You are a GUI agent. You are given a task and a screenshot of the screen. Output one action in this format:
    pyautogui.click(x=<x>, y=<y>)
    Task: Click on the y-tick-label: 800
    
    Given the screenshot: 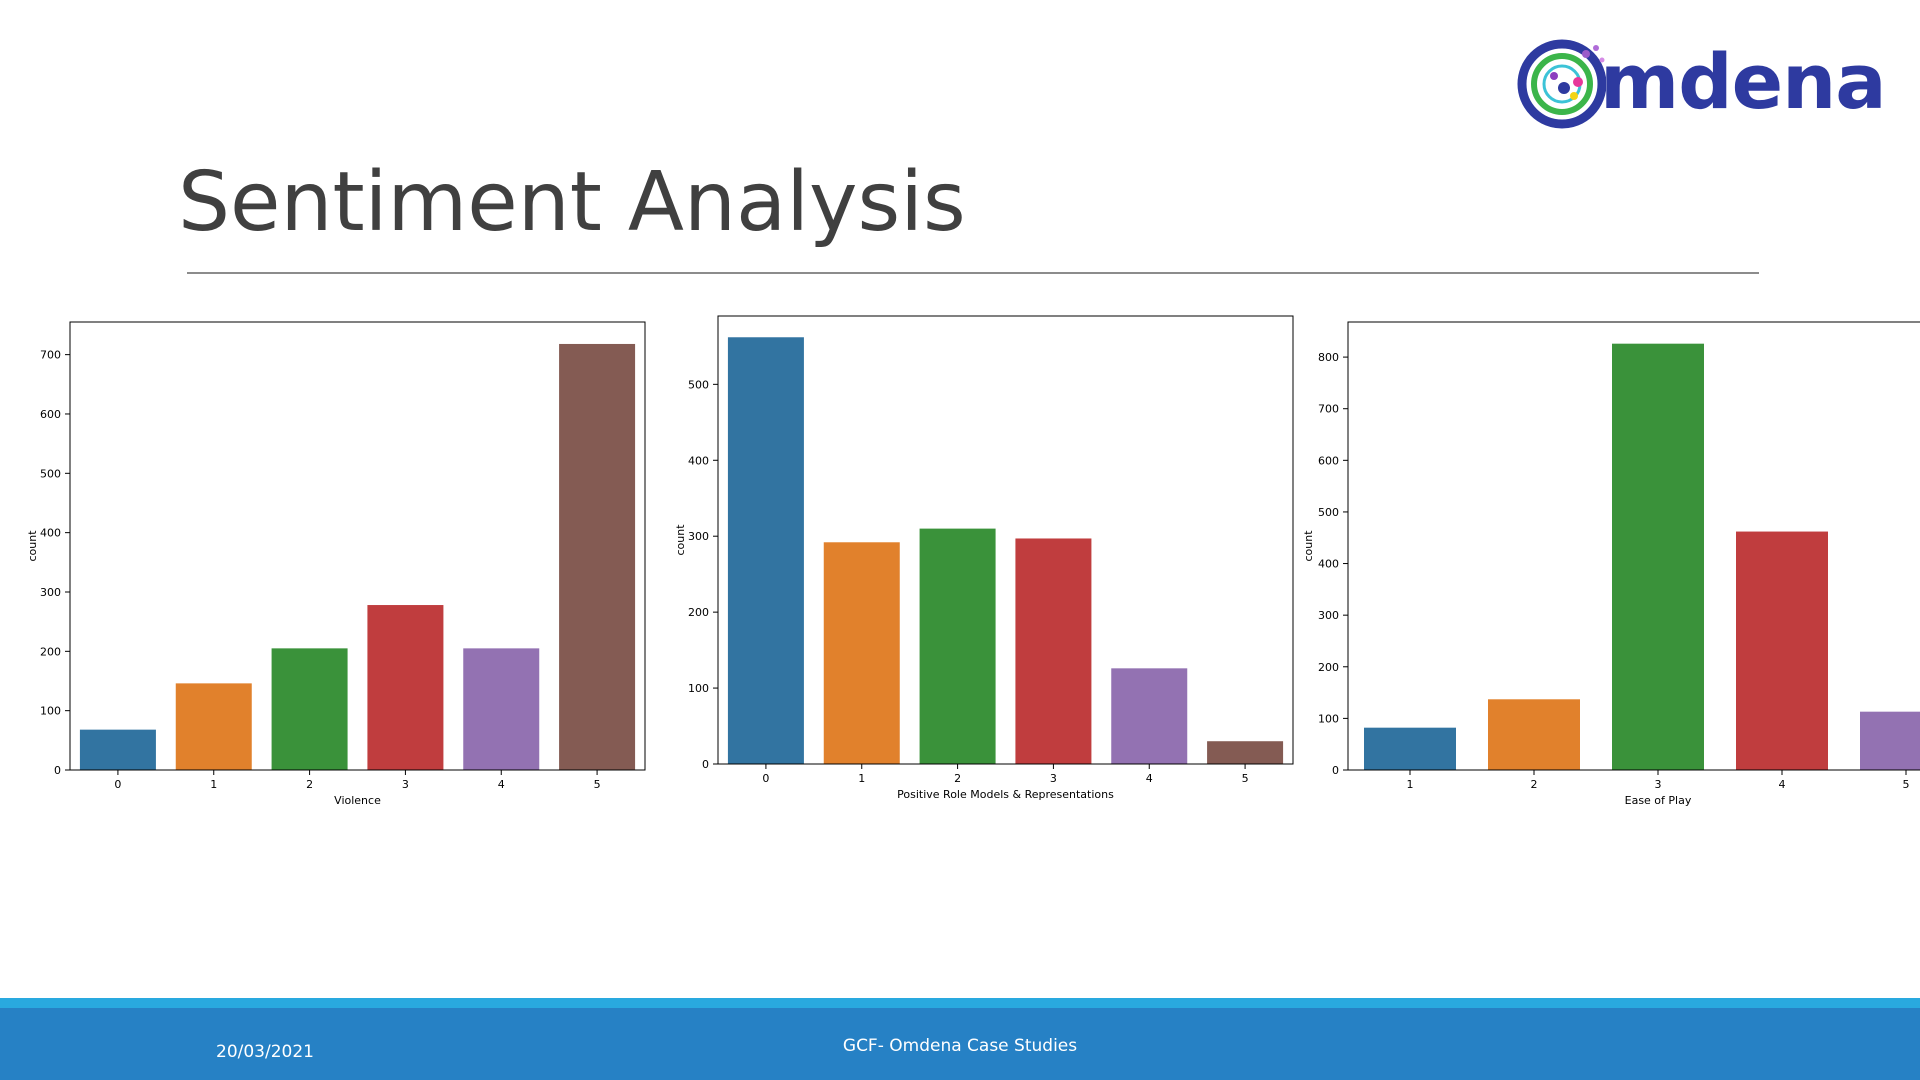 What is the action you would take?
    pyautogui.click(x=1328, y=357)
    